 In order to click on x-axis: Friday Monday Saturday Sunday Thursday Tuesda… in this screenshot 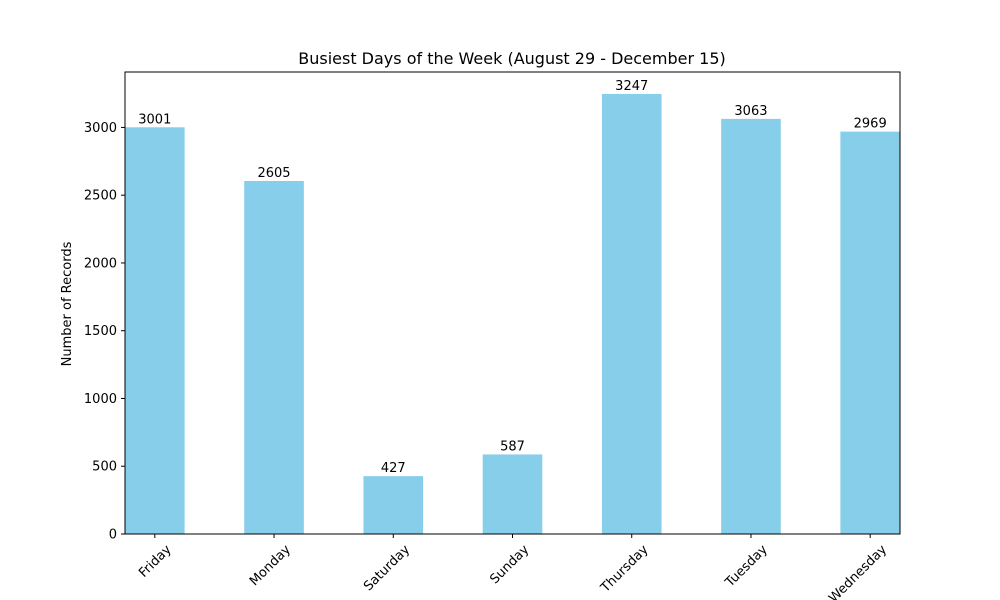, I will do `click(513, 567)`.